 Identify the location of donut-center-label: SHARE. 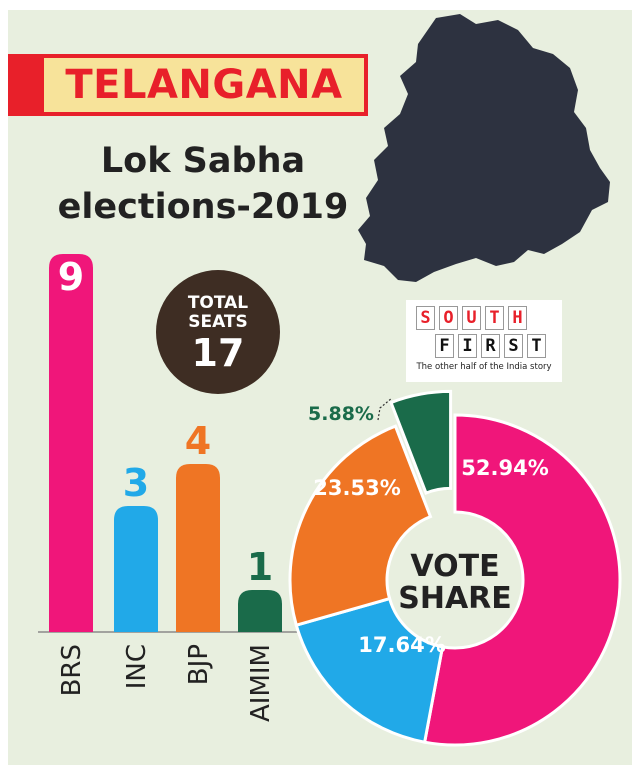
(455, 598).